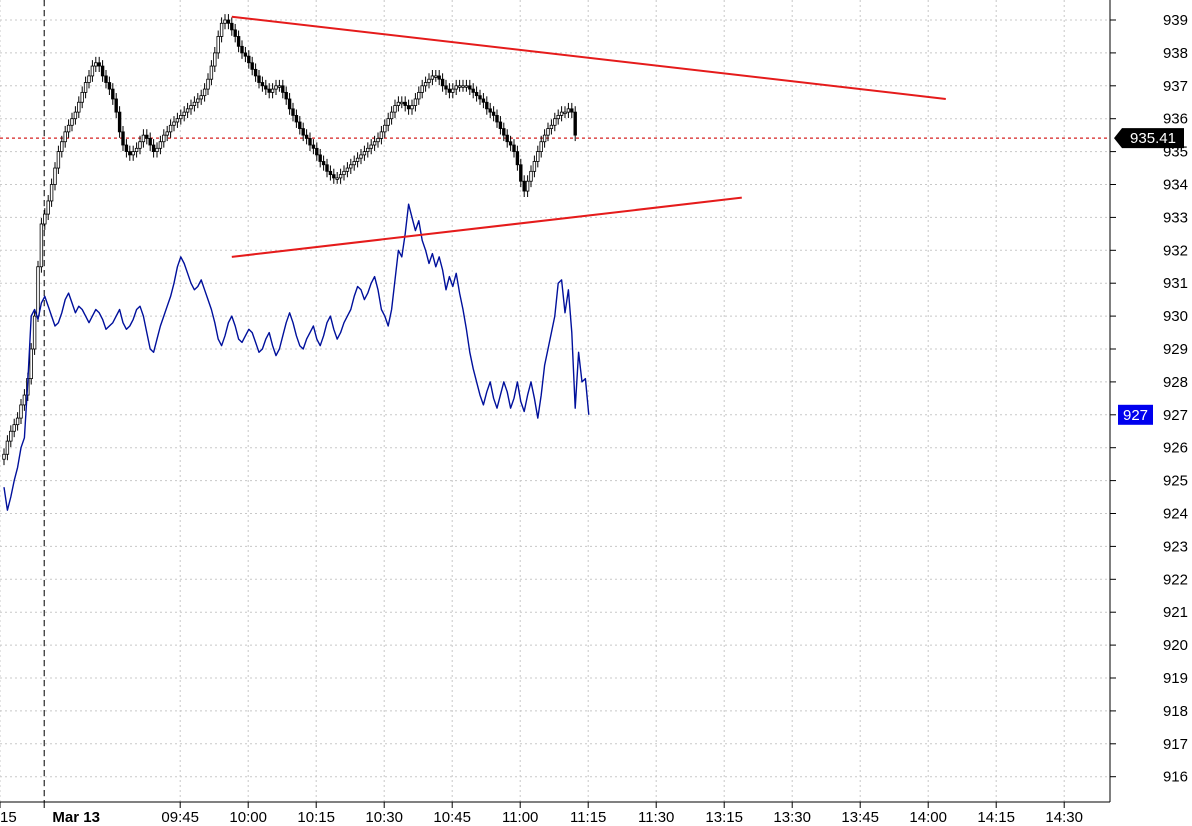  Describe the element at coordinates (1175, 777) in the screenshot. I see `y-tick-label: 916` at that location.